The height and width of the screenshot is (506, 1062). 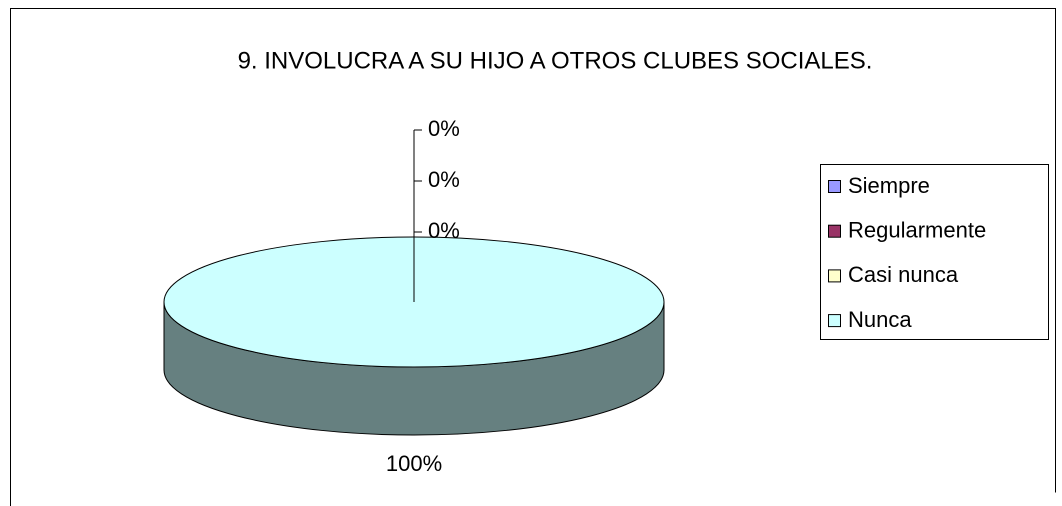 What do you see at coordinates (917, 230) in the screenshot?
I see `legend-label: Regularmente` at bounding box center [917, 230].